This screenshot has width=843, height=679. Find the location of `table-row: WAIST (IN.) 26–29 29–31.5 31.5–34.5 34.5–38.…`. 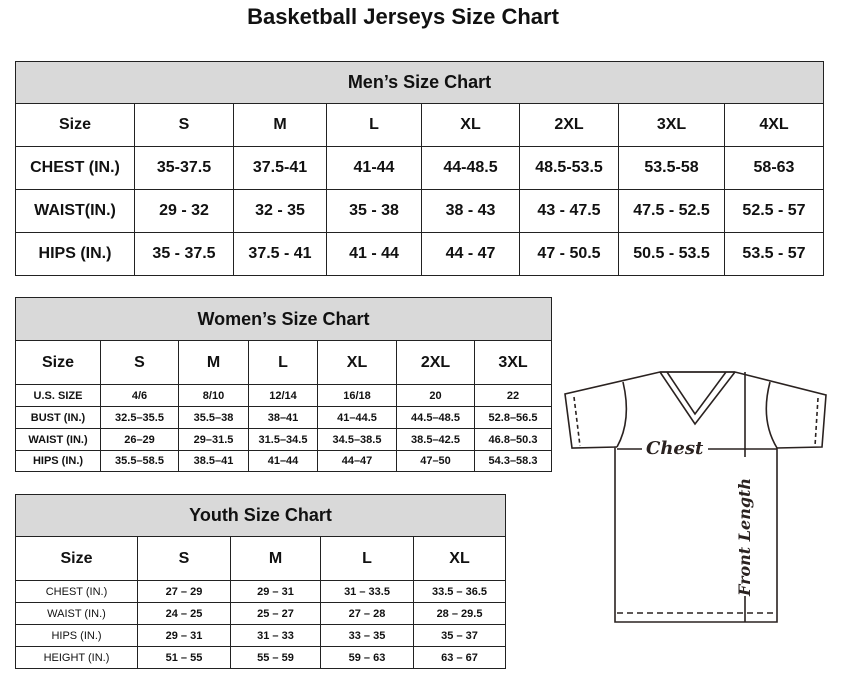

table-row: WAIST (IN.) 26–29 29–31.5 31.5–34.5 34.5–38.… is located at coordinates (284, 439).